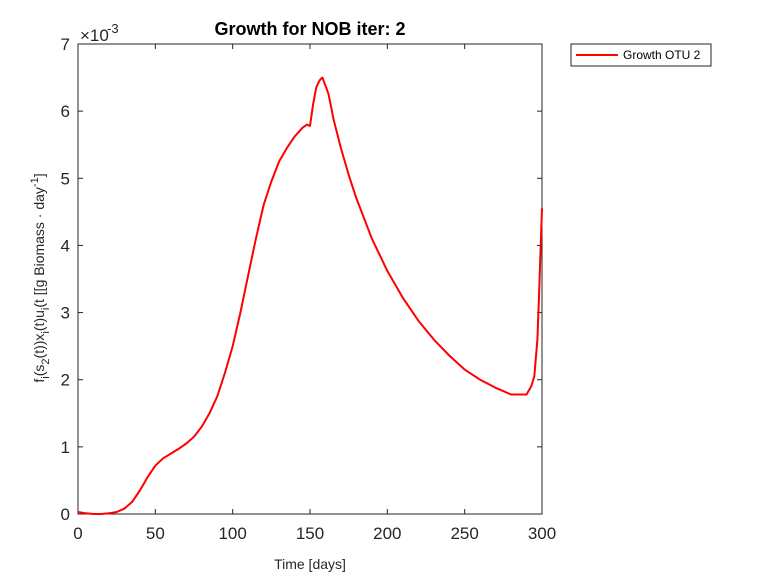 This screenshot has width=768, height=576. Describe the element at coordinates (155, 533) in the screenshot. I see `x-tick-label: 50` at that location.